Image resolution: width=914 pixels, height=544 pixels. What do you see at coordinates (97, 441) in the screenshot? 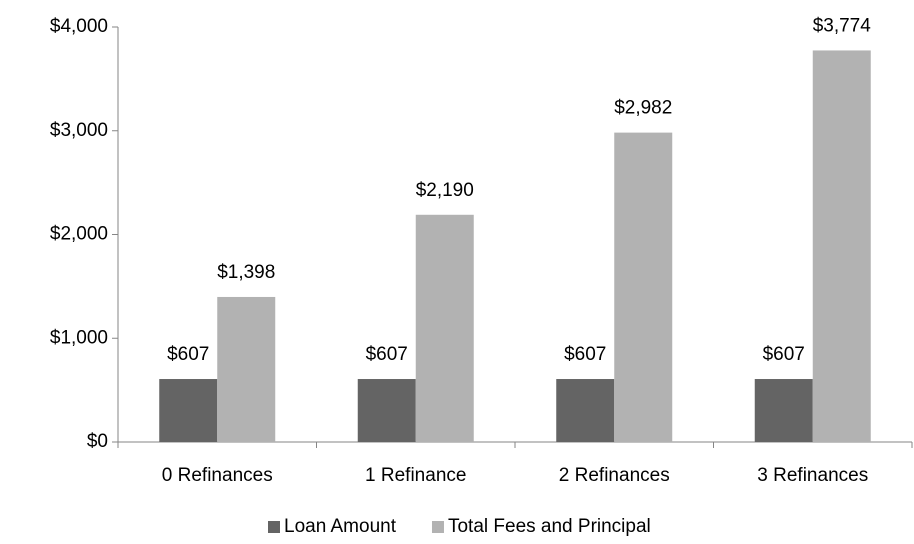
I see `y-tick-label: $0` at bounding box center [97, 441].